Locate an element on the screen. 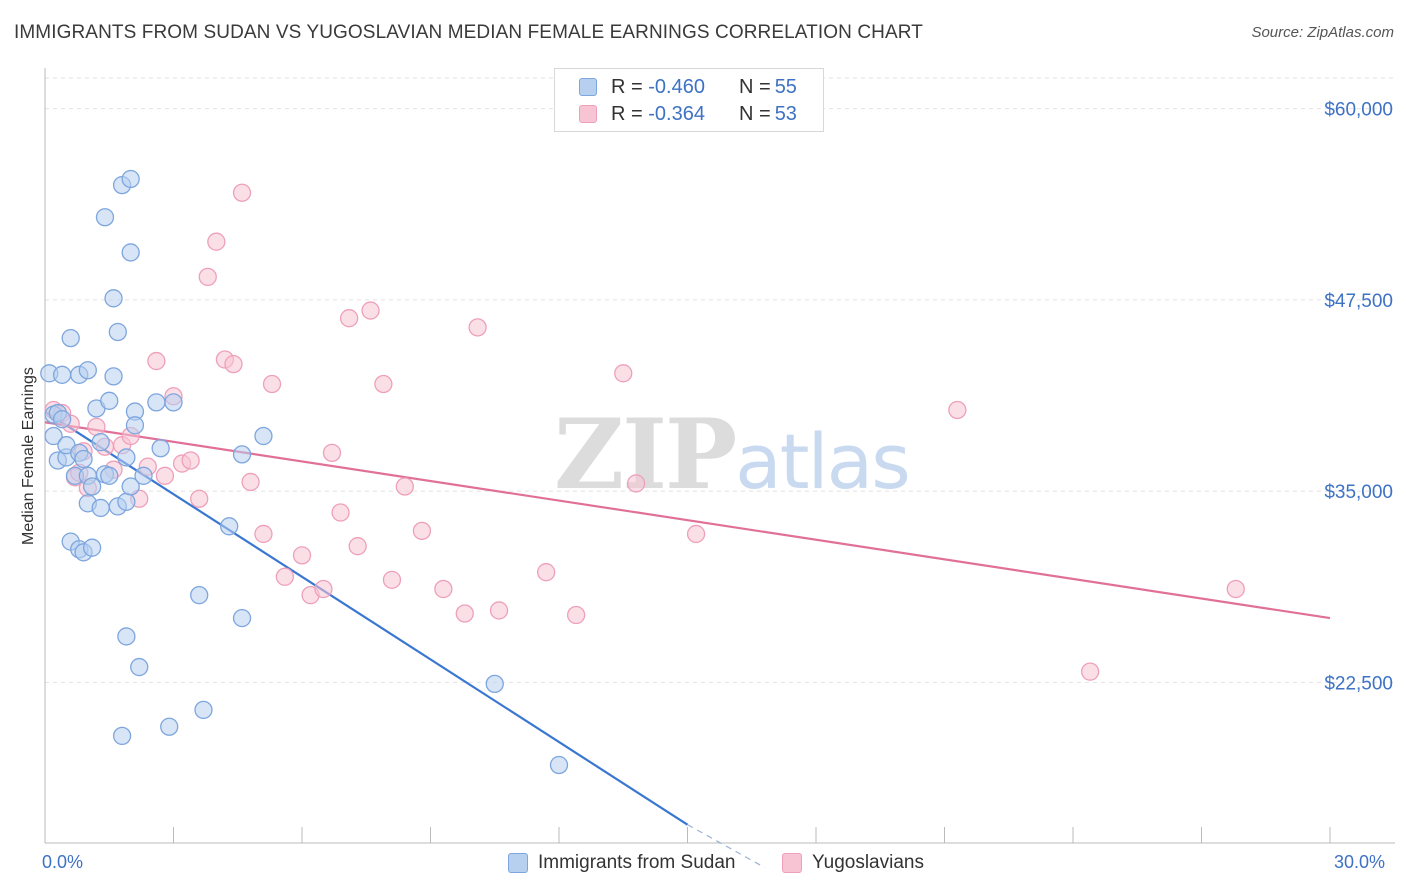  x-tick-min: 0.0% is located at coordinates (63, 862).